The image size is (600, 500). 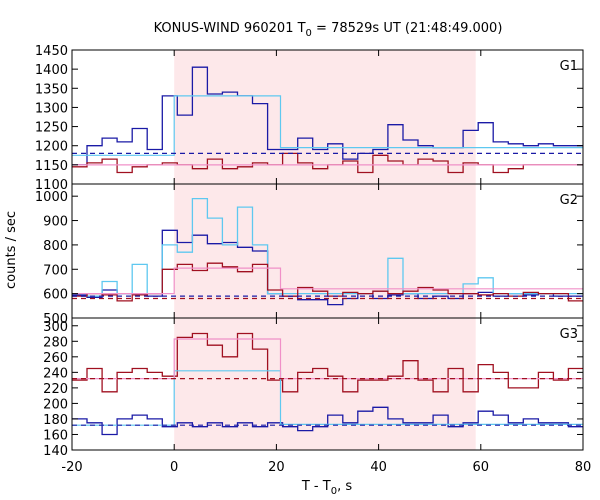 I want to click on y-tick-label: 1000, so click(x=51, y=197).